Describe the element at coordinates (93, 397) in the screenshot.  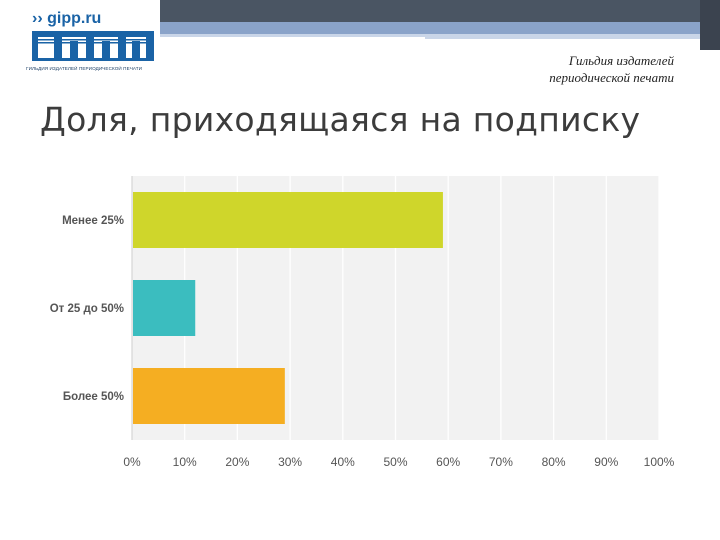
I see `category-label: Более 50%` at that location.